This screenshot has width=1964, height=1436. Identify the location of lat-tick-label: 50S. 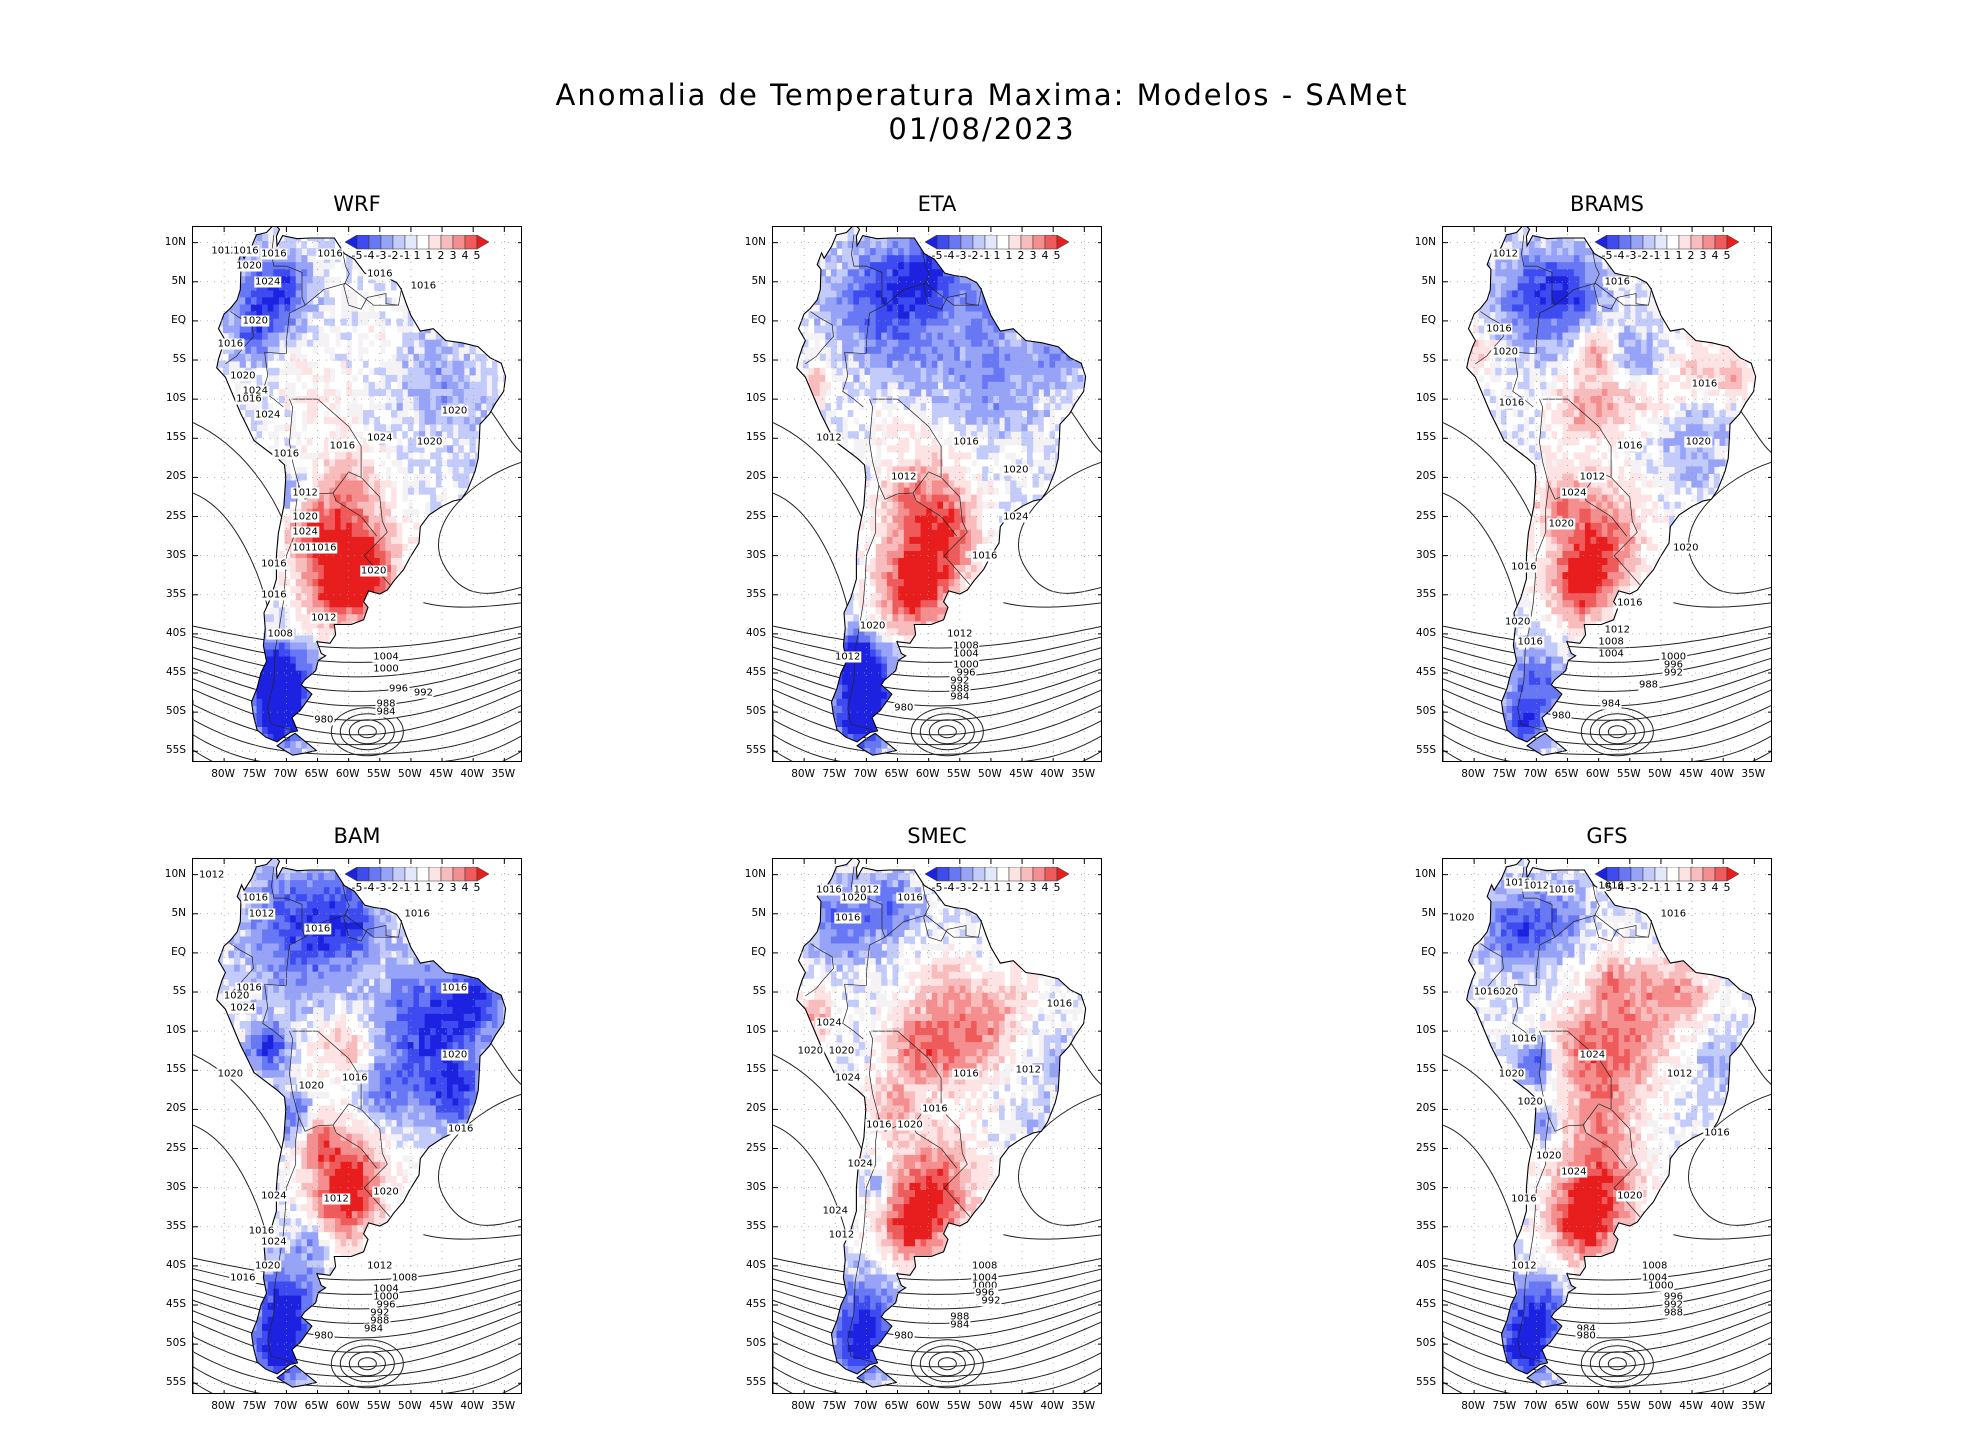
(756, 1343).